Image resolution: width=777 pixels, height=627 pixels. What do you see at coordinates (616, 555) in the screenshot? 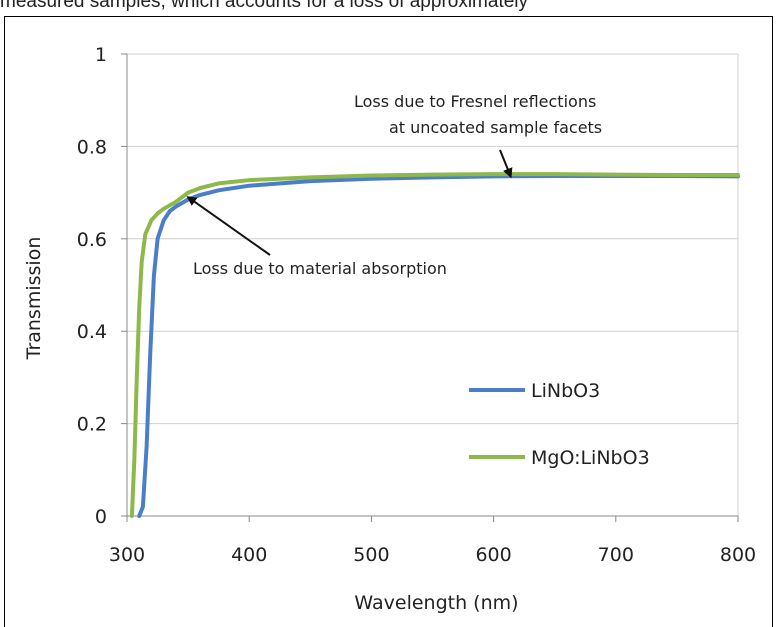
I see `x-tick-label: 700` at bounding box center [616, 555].